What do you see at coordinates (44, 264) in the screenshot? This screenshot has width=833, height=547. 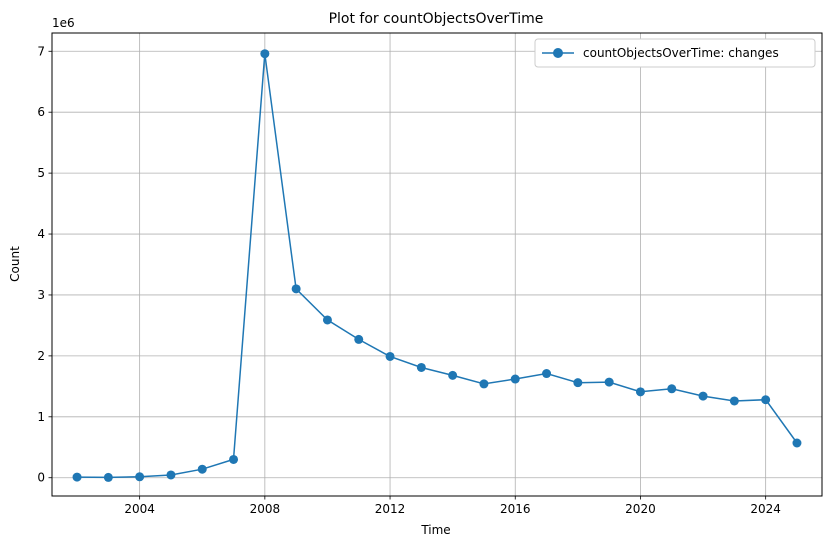 I see `y-axis-ticks: 0 1 2 3 4 5 6 7` at bounding box center [44, 264].